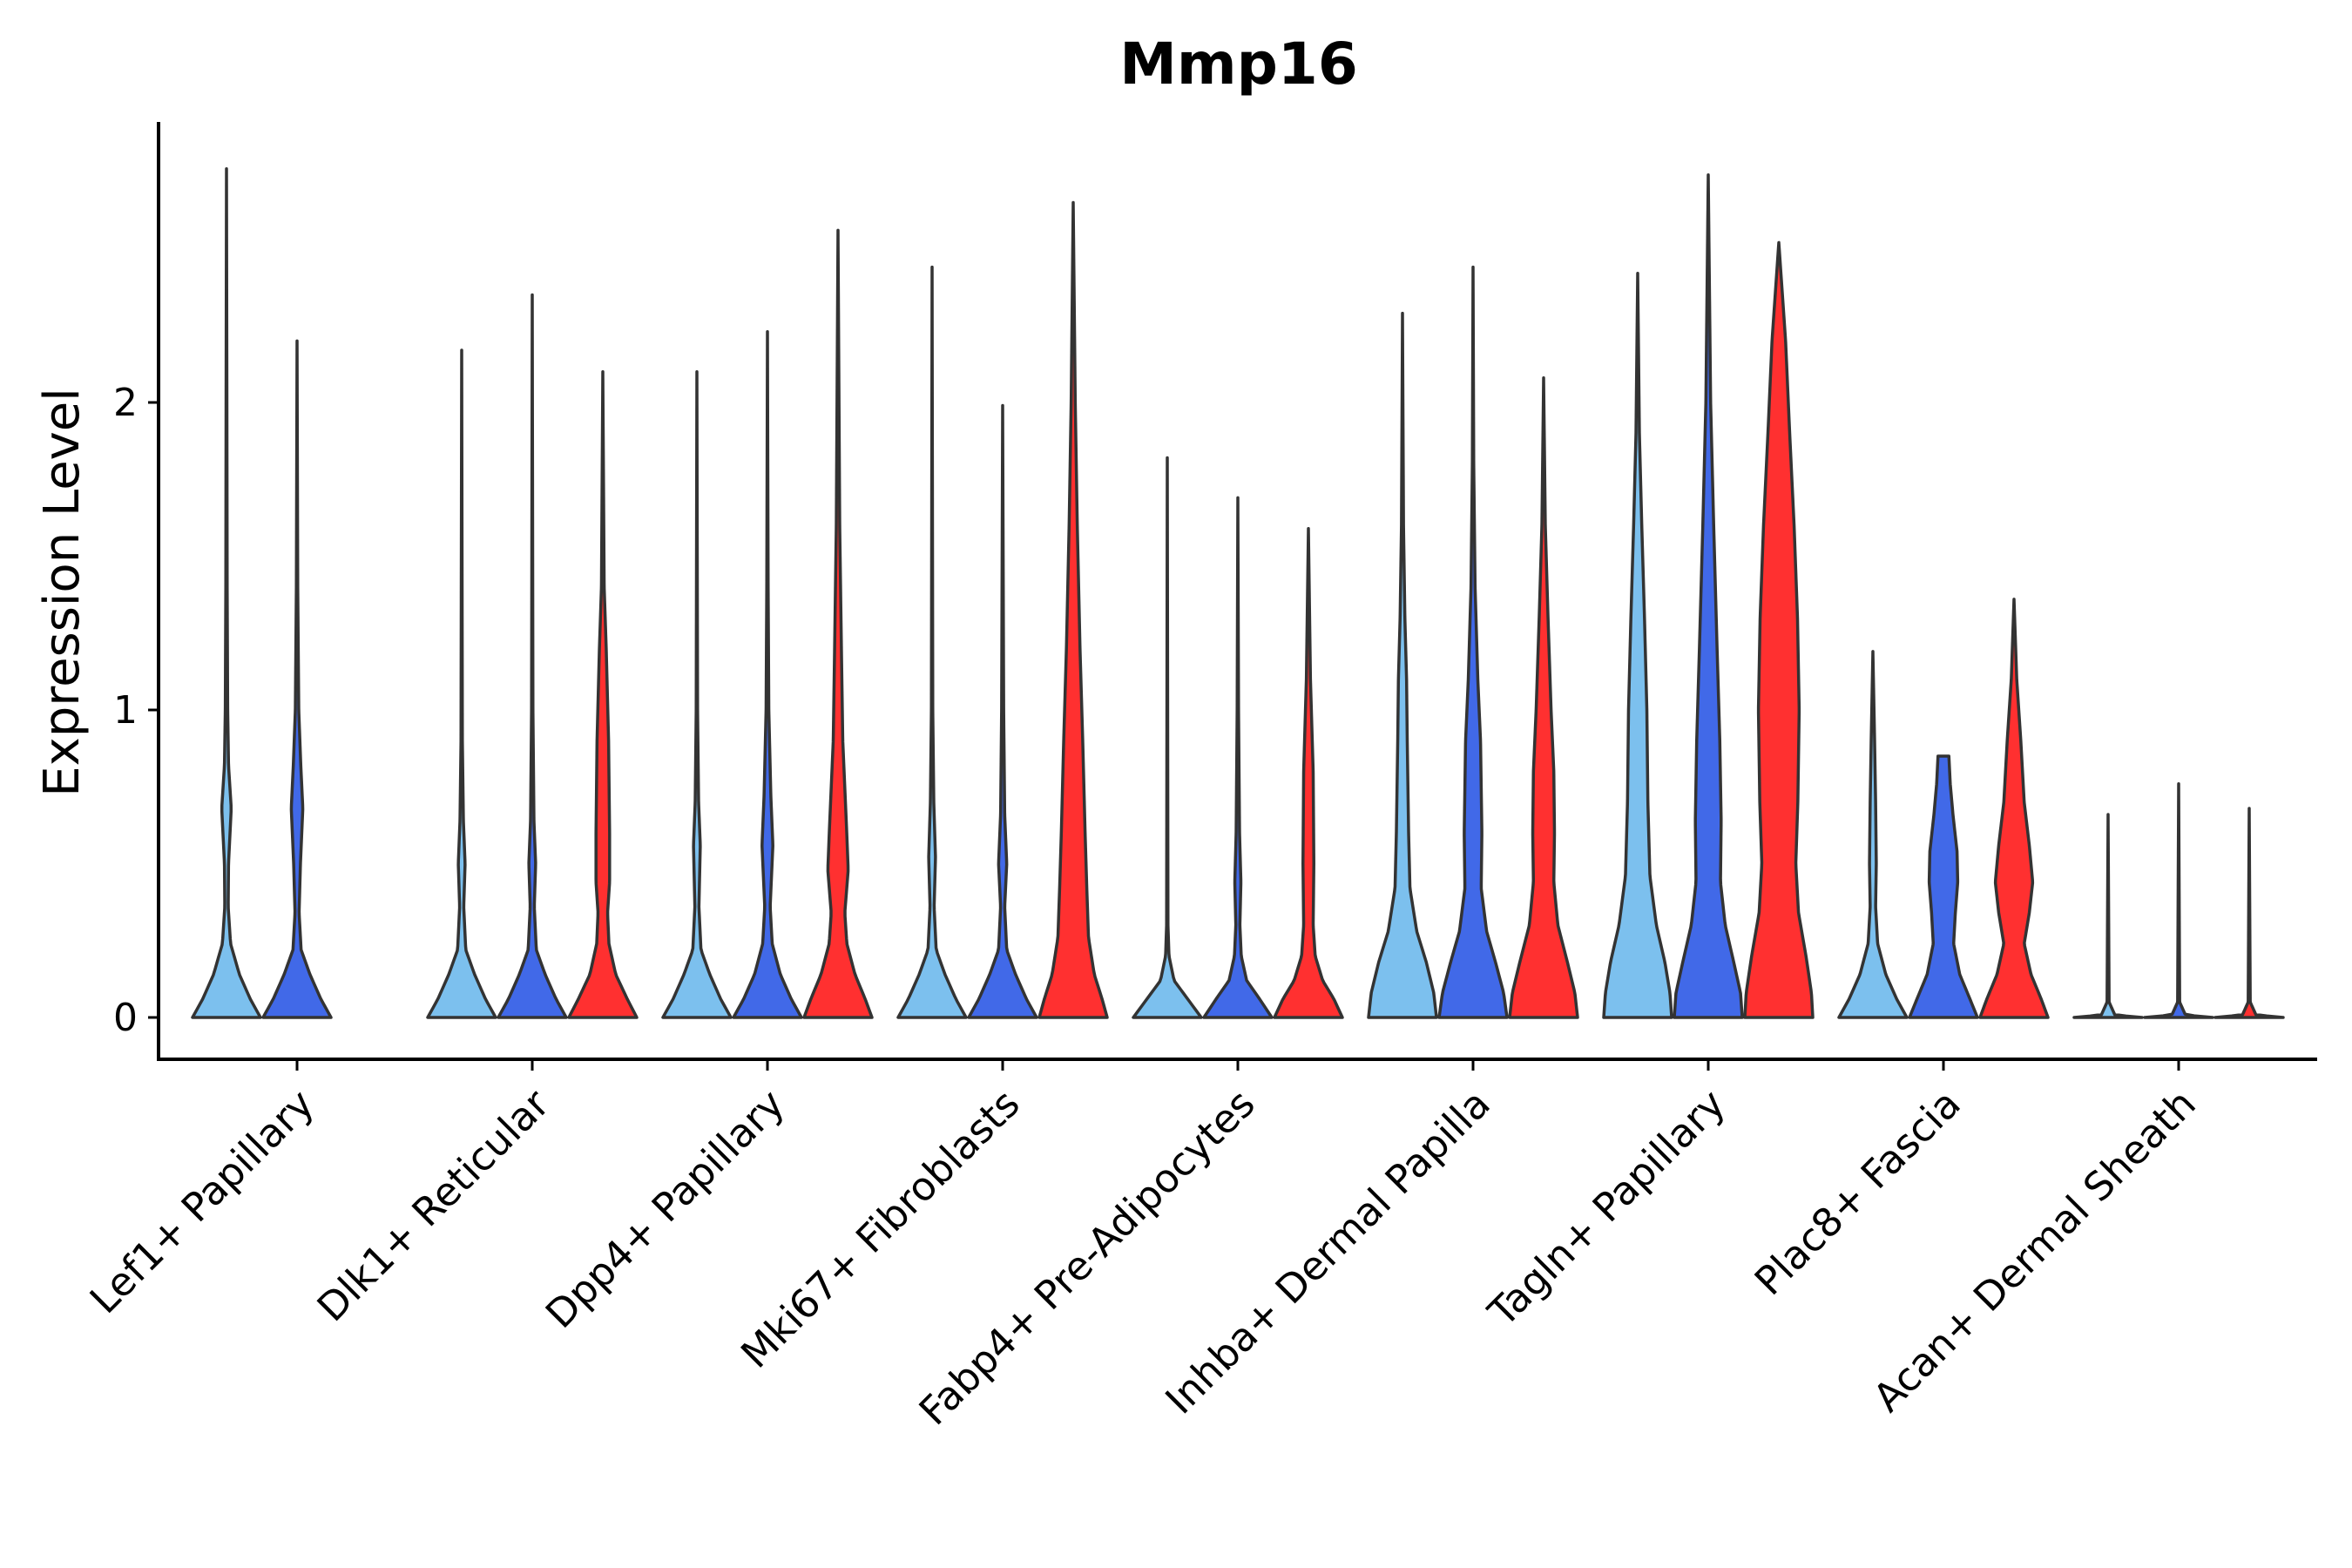 The height and width of the screenshot is (1568, 2352). I want to click on violin-mki67-fibroblasts-group3, so click(1073, 609).